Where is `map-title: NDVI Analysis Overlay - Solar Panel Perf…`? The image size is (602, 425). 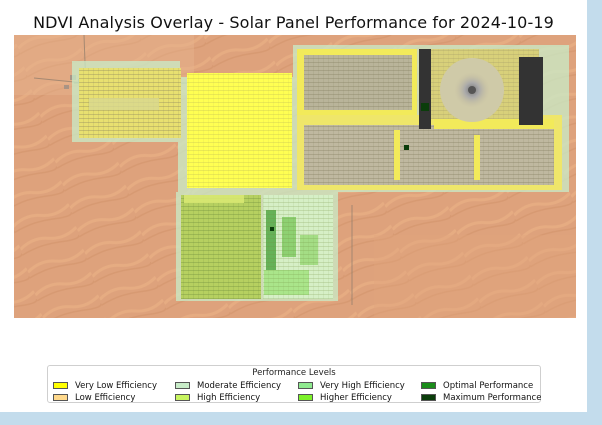 map-title: NDVI Analysis Overlay - Solar Panel Perf… is located at coordinates (293, 22).